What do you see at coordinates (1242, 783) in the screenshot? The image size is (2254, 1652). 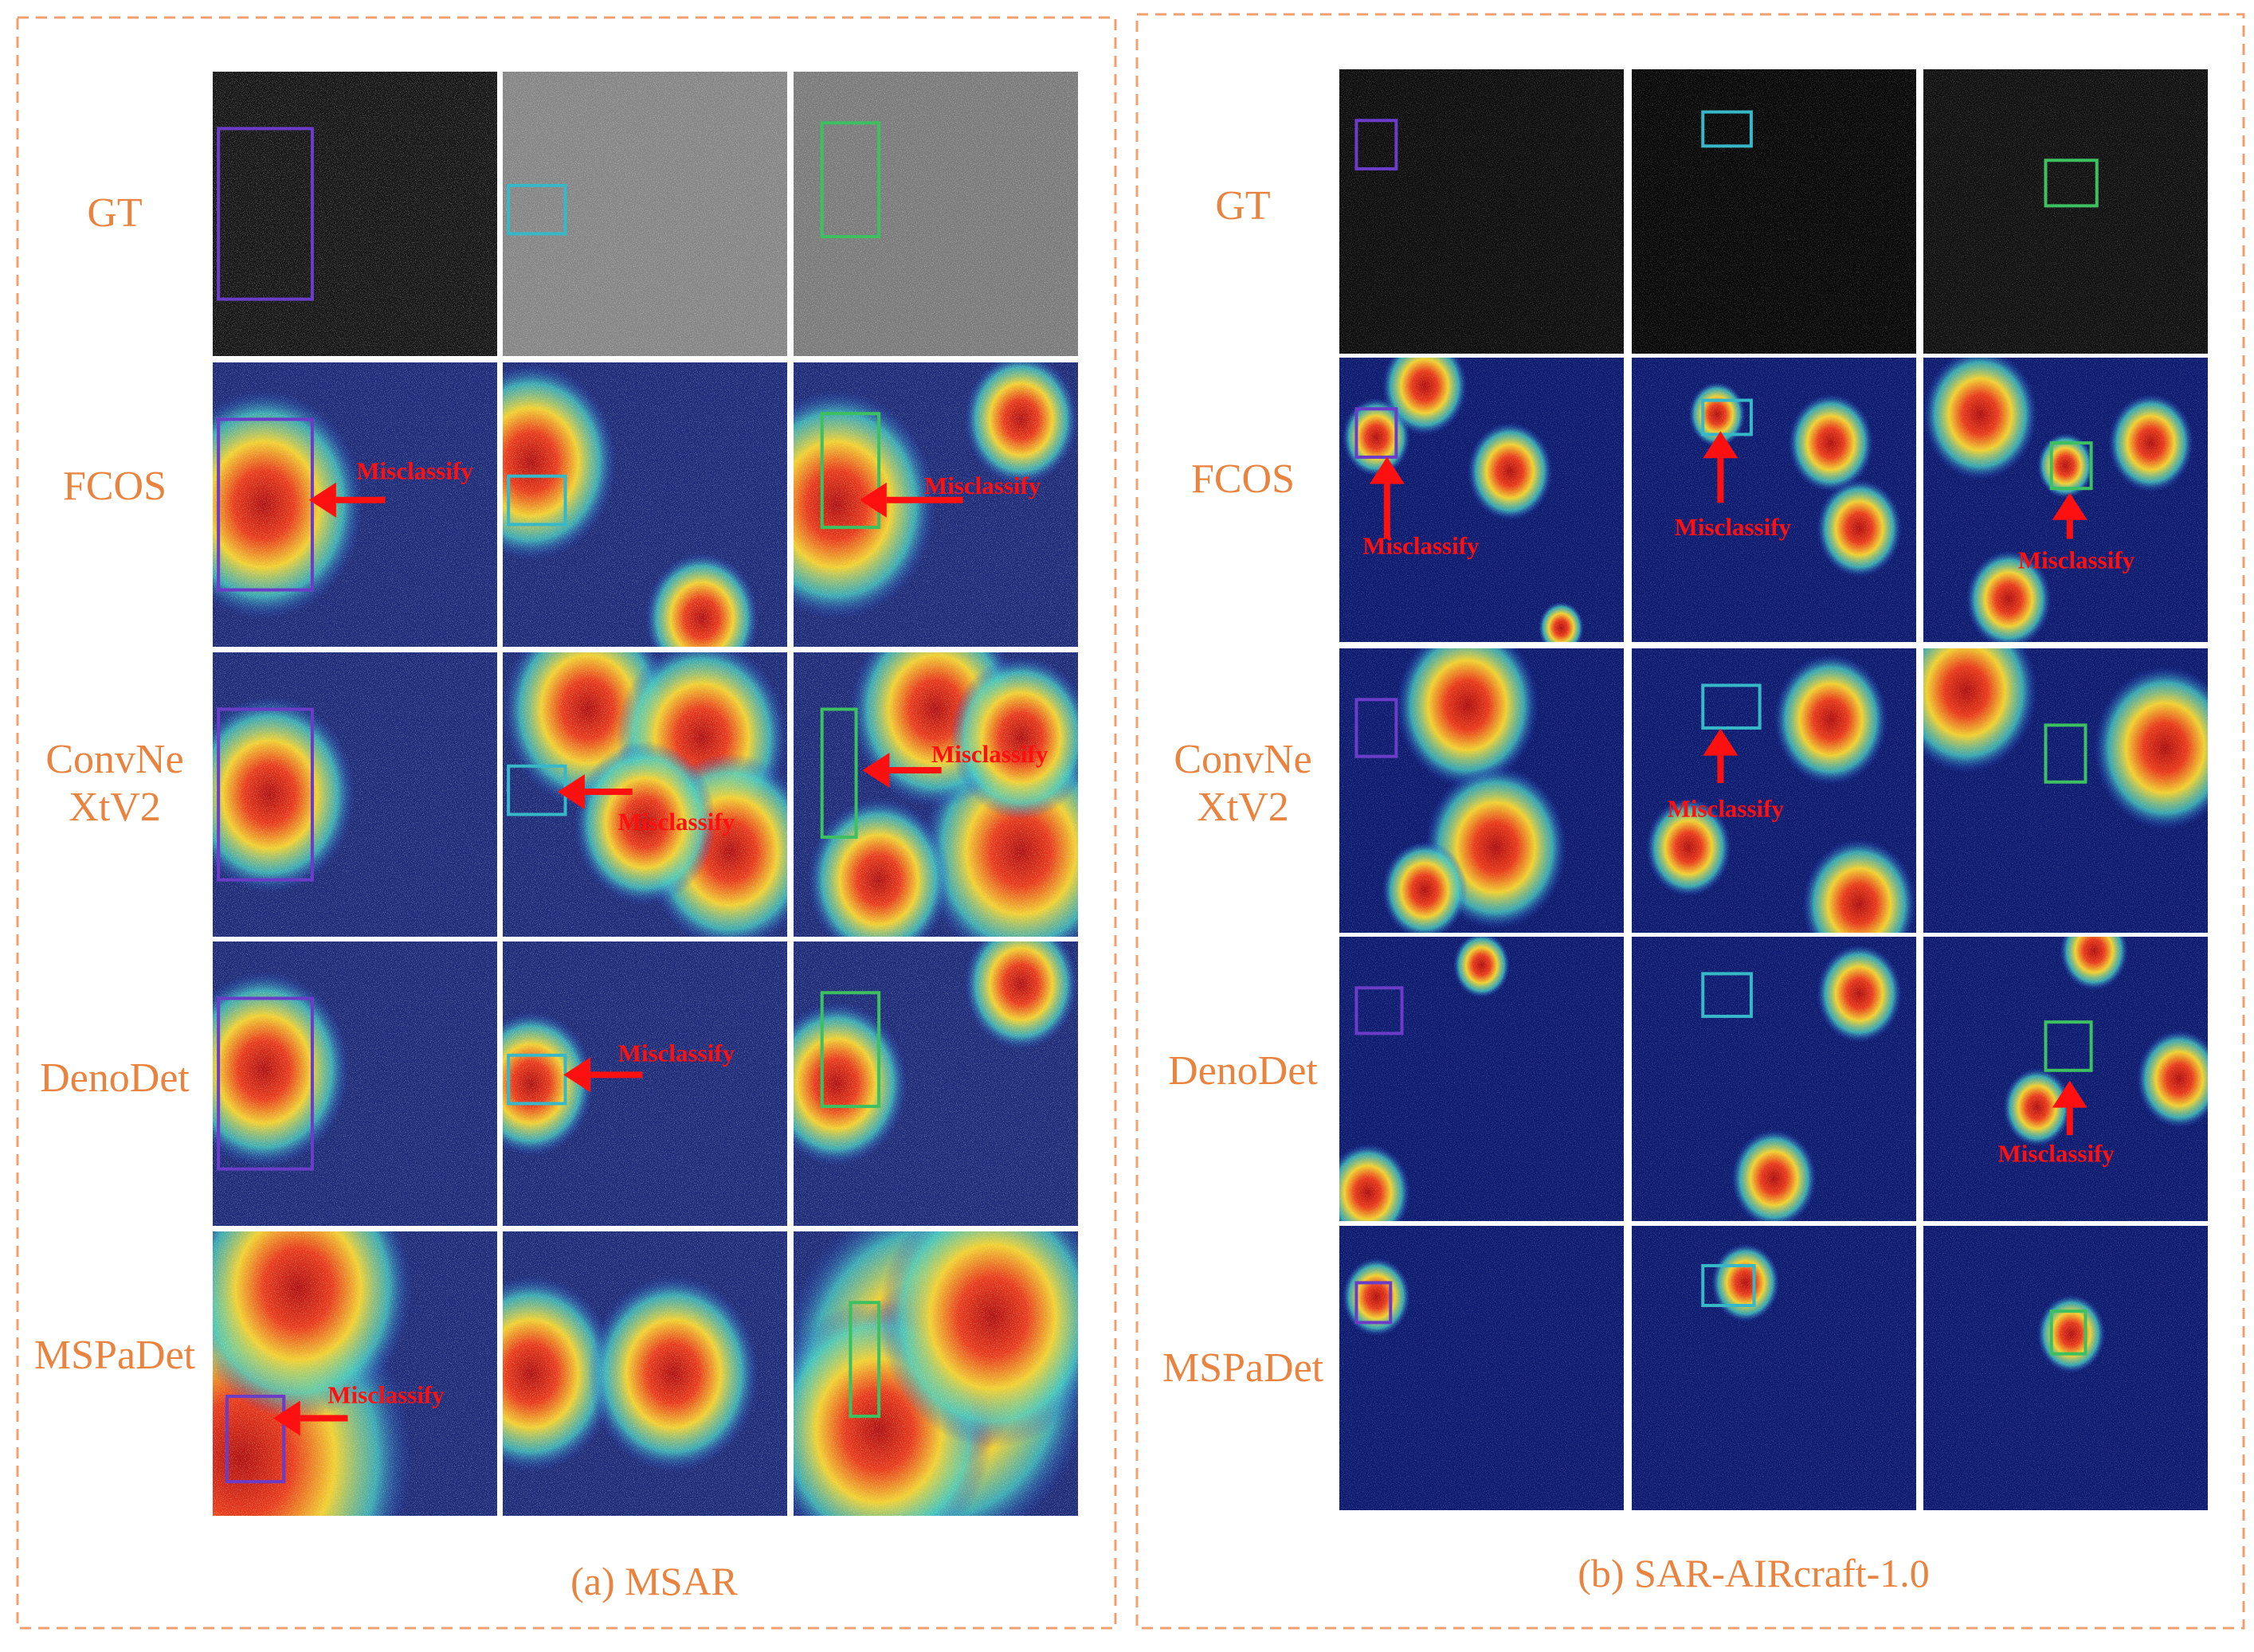 I see `row-label: ConvNe XtV2` at bounding box center [1242, 783].